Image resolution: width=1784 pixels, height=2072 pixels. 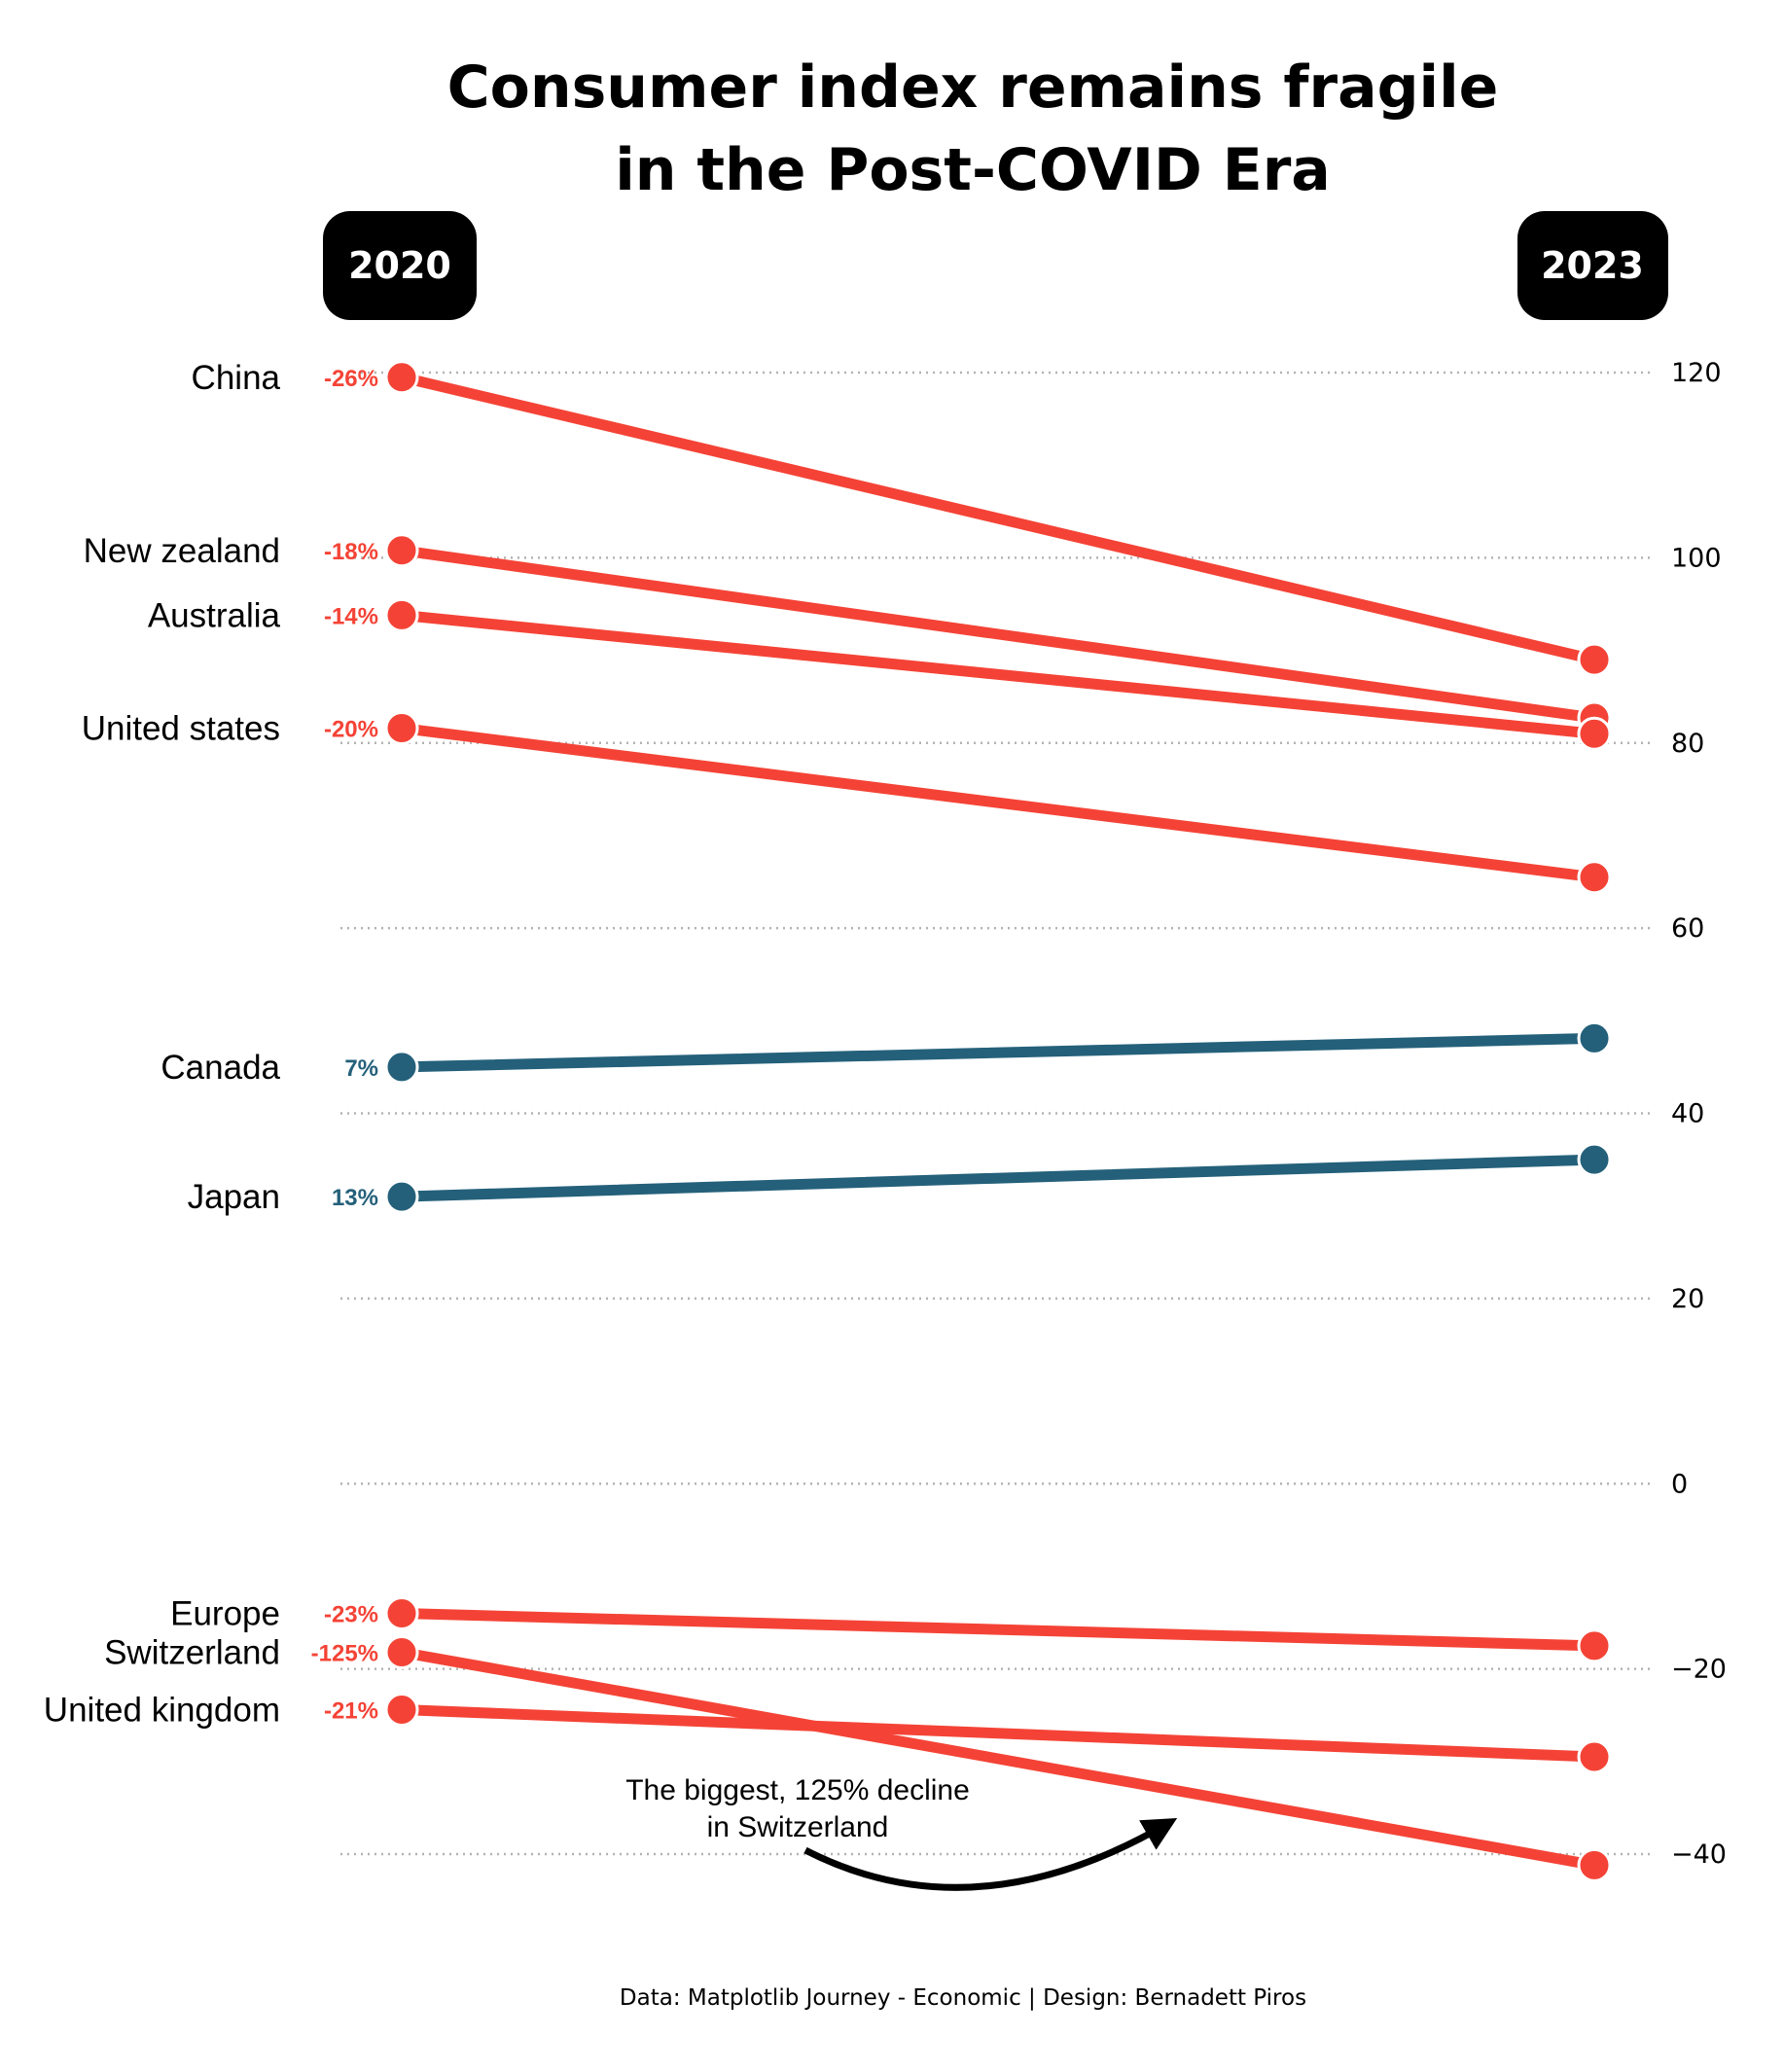 What do you see at coordinates (998, 1052) in the screenshot?
I see `series-line-canada` at bounding box center [998, 1052].